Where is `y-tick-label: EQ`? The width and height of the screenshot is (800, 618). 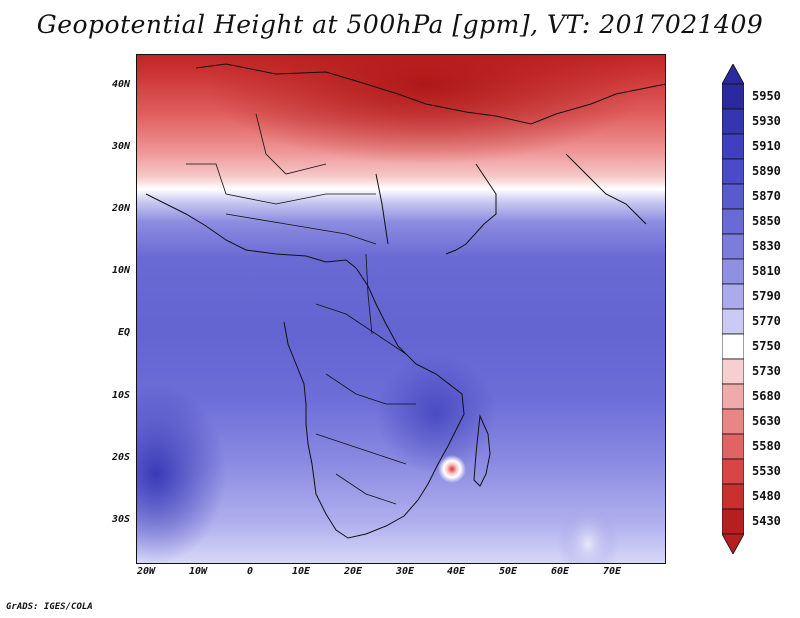
y-tick-label: EQ is located at coordinates (123, 332).